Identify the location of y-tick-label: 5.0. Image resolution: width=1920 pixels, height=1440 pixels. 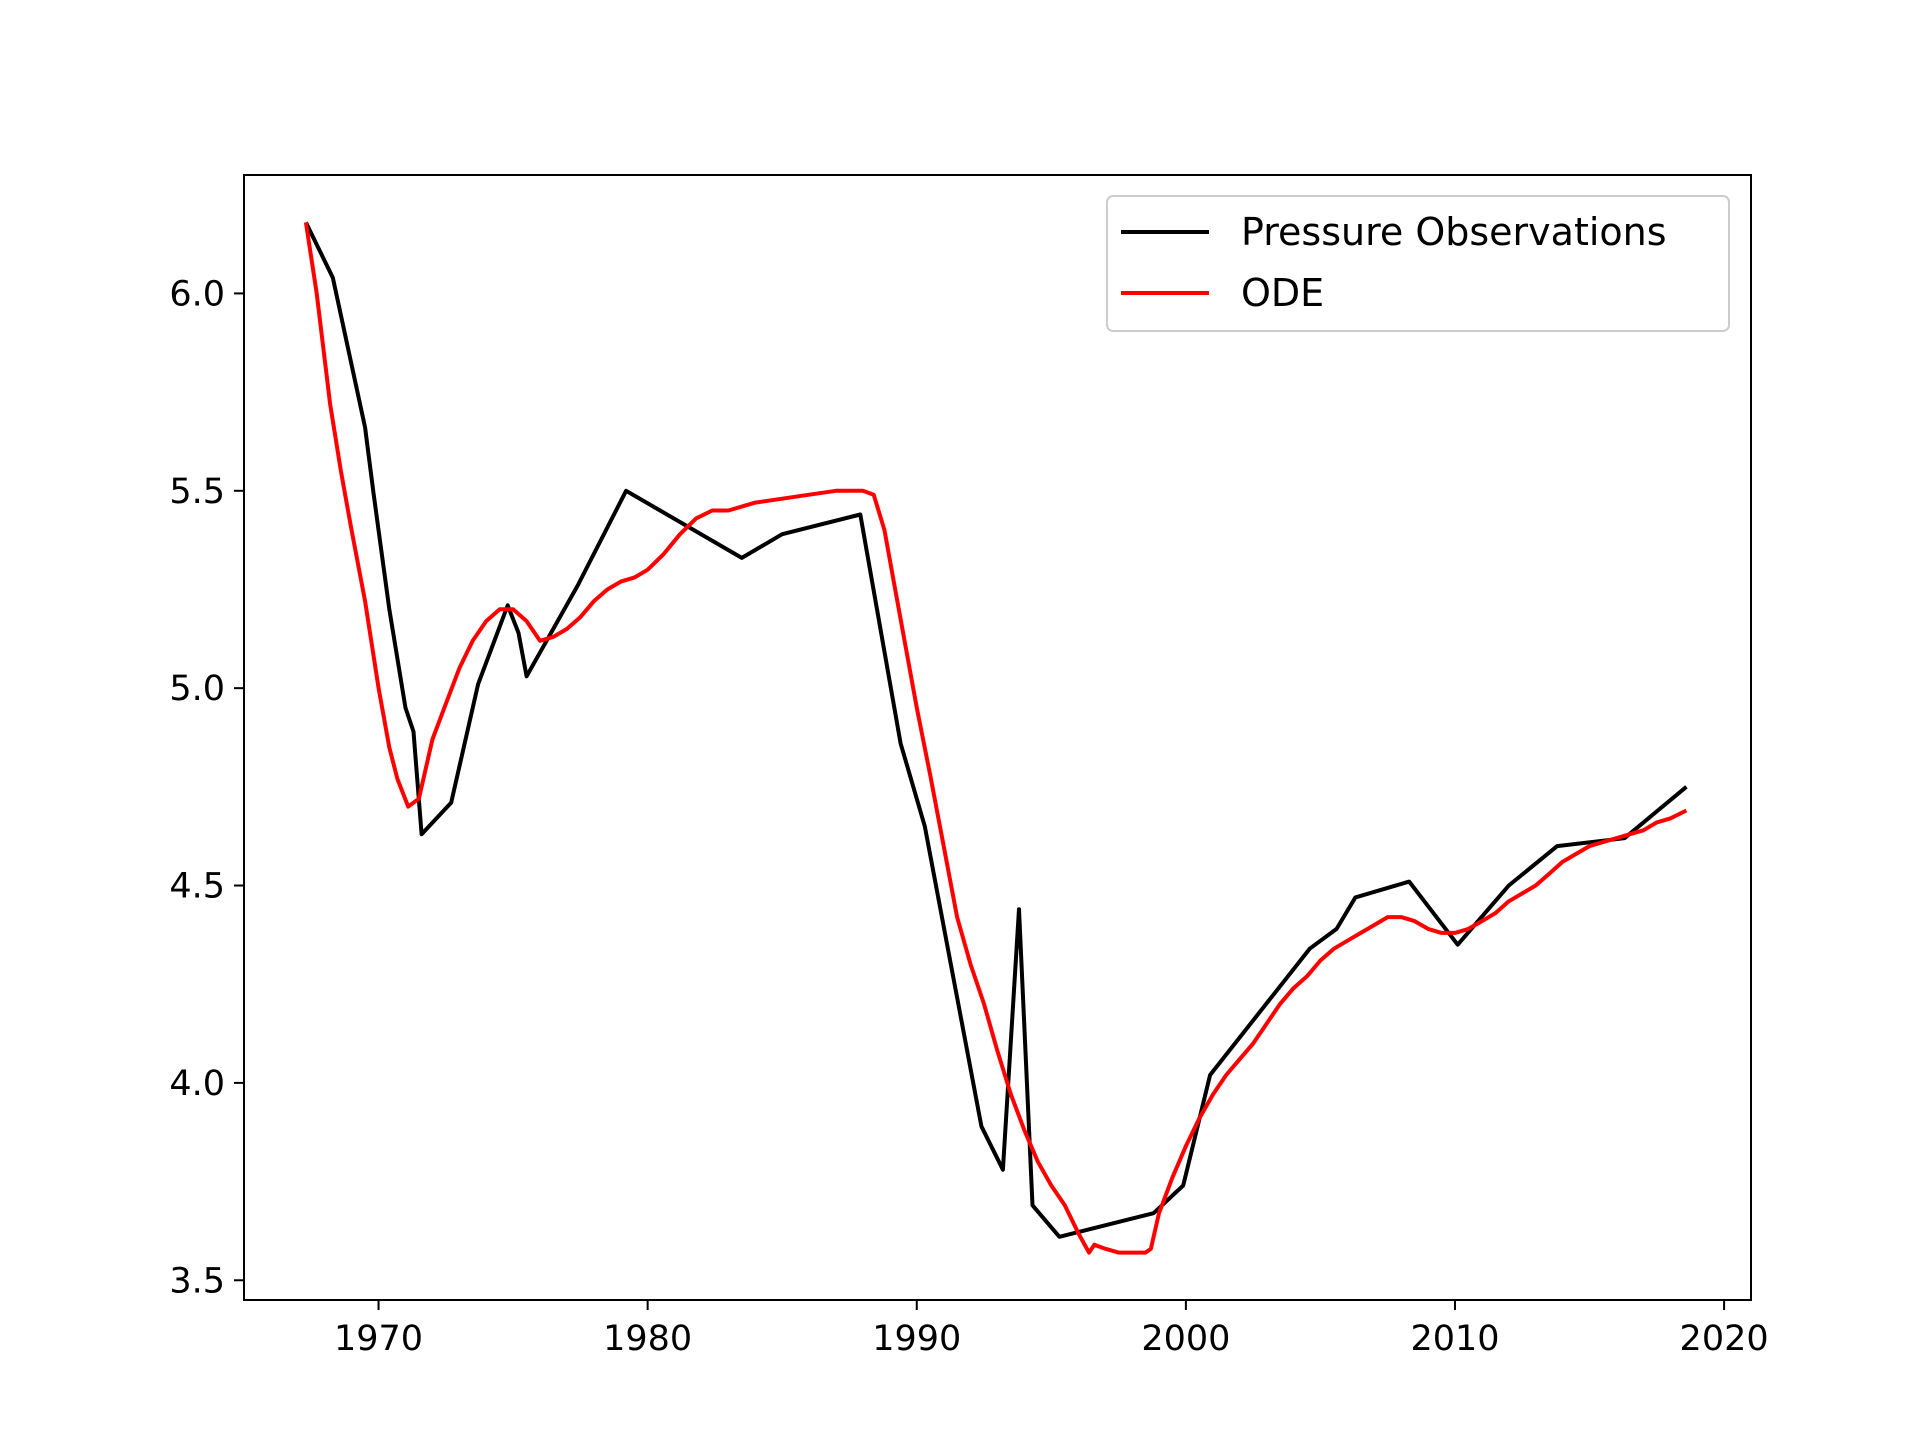
(197, 689).